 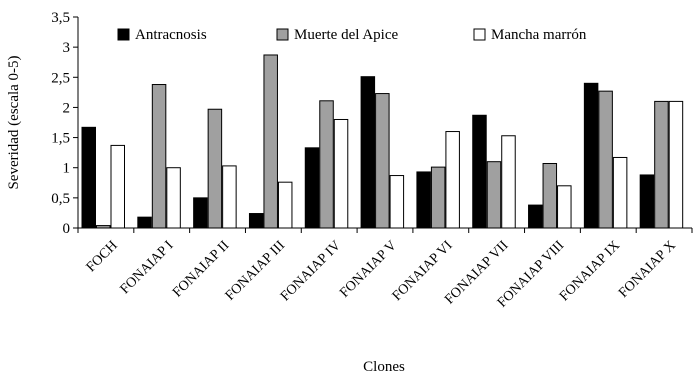 What do you see at coordinates (102, 256) in the screenshot?
I see `x-tick-label: FOCH` at bounding box center [102, 256].